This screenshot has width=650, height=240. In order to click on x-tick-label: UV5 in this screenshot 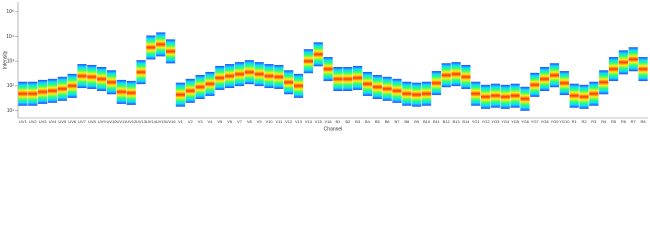, I will do `click(62, 121)`.